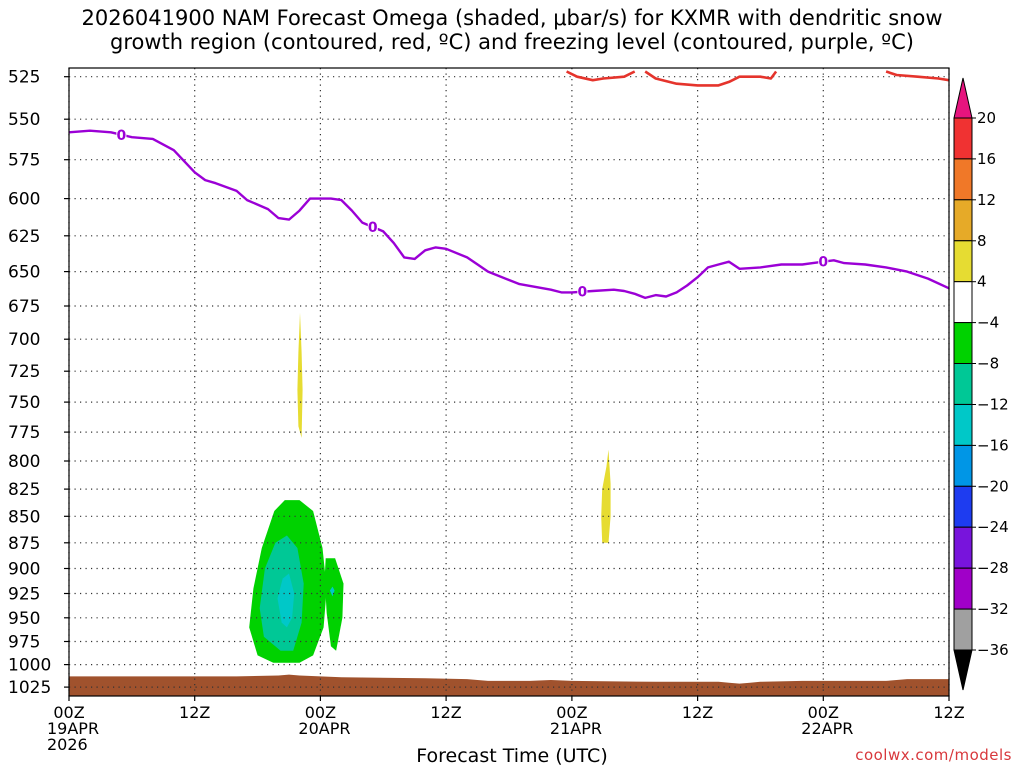  Describe the element at coordinates (24, 643) in the screenshot. I see `y-tick-label-18: 975` at that location.